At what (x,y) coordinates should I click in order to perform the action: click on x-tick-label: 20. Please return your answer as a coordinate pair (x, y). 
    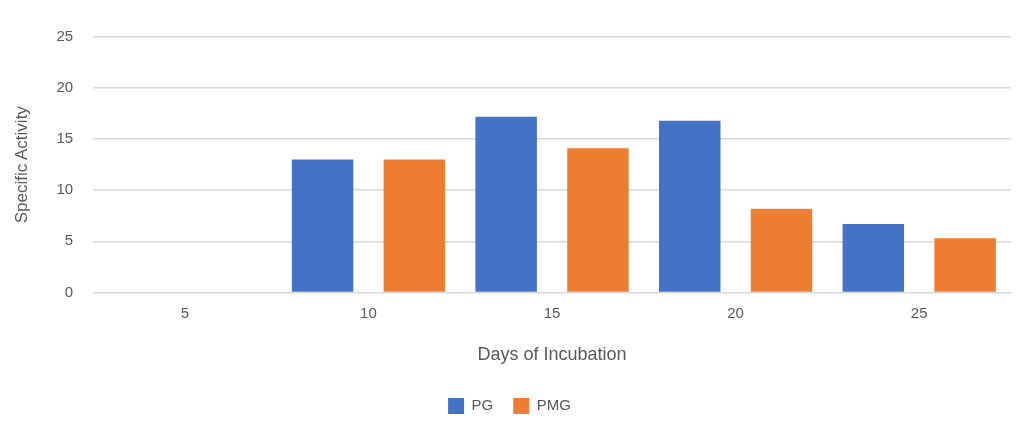
    Looking at the image, I should click on (735, 312).